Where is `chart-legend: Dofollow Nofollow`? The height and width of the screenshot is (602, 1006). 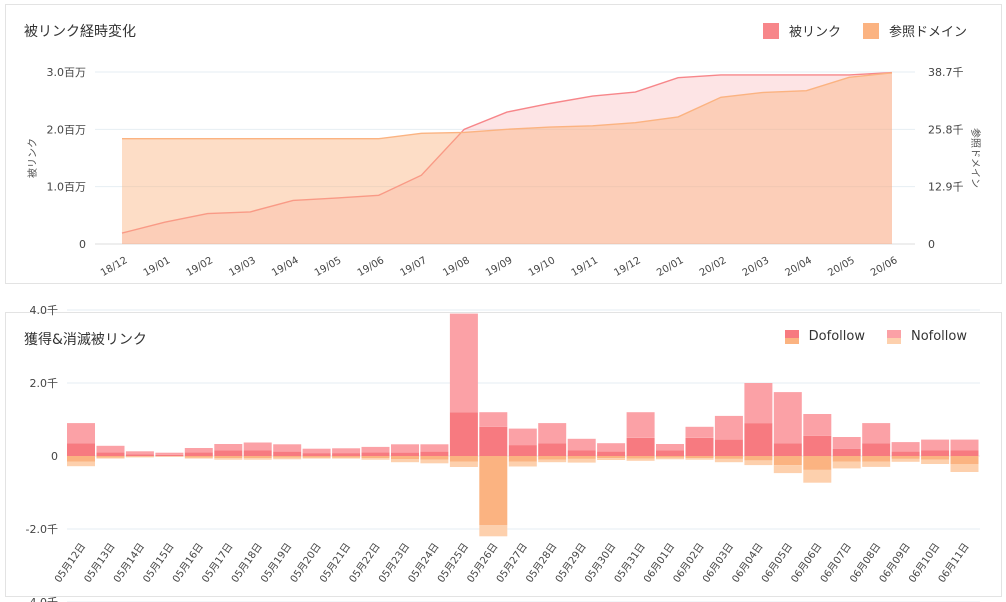 chart-legend: Dofollow Nofollow is located at coordinates (865, 336).